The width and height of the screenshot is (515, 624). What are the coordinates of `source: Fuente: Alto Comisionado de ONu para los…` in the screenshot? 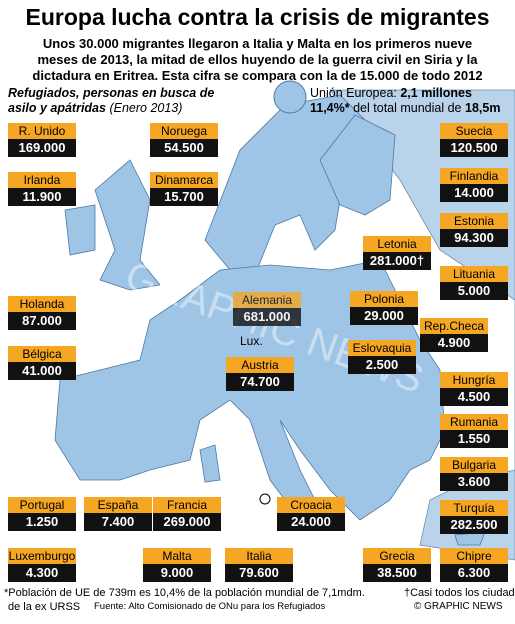 It's located at (210, 606).